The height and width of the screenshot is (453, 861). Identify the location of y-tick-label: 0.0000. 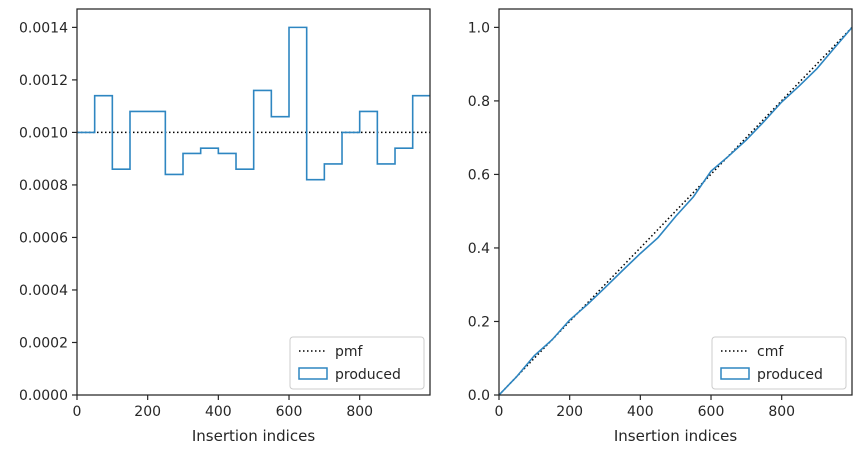
(43, 396).